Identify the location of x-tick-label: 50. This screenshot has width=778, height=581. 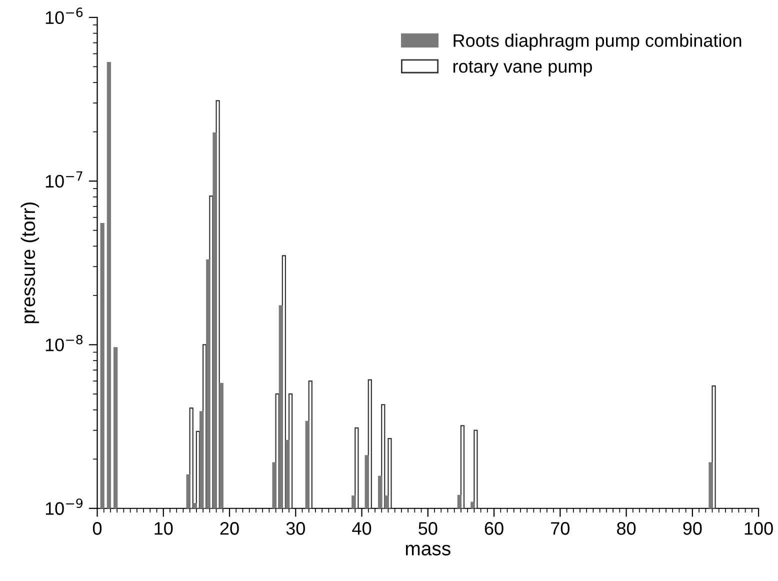
(428, 528).